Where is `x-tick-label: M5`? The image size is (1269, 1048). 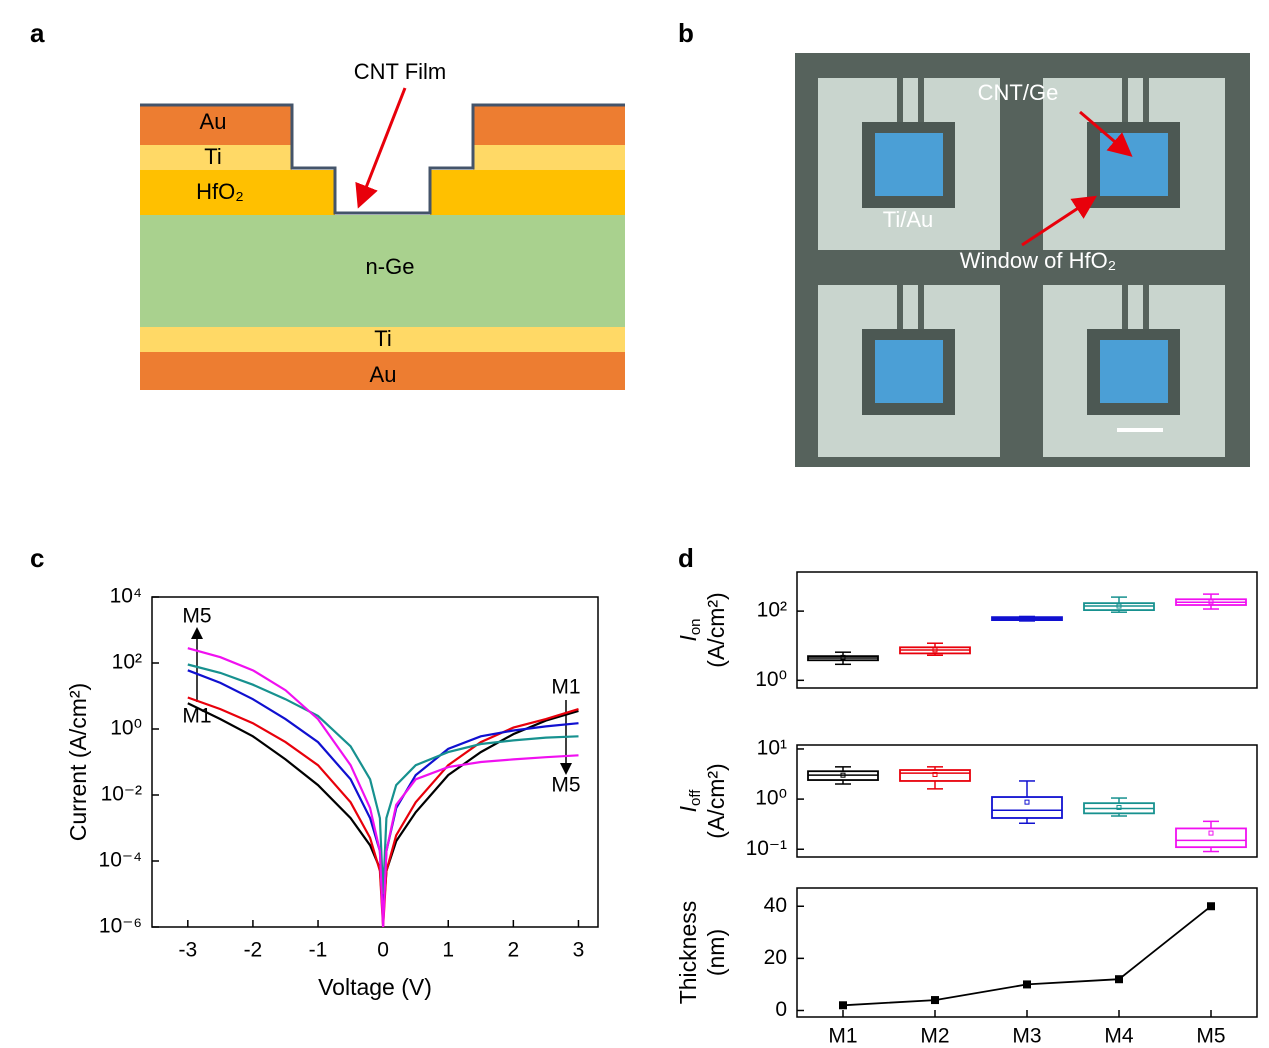 x-tick-label: M5 is located at coordinates (1210, 1036).